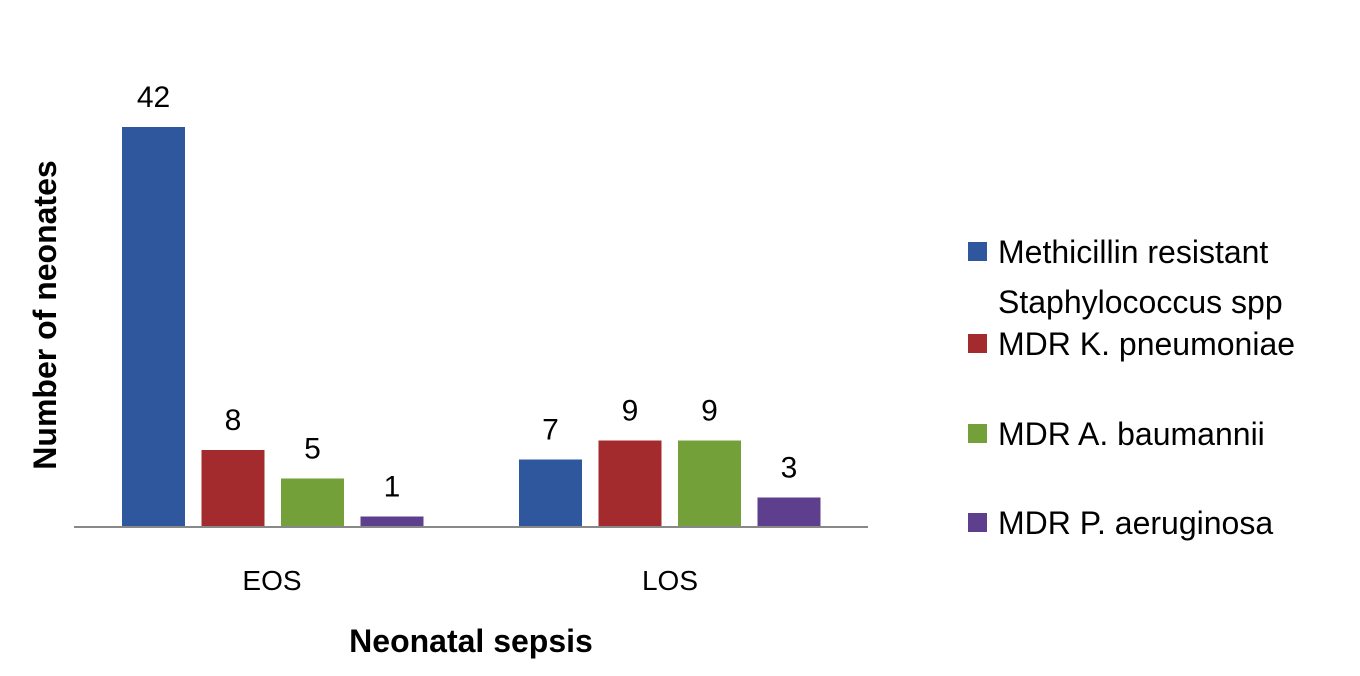 This screenshot has width=1360, height=676. Describe the element at coordinates (153, 97) in the screenshot. I see `data-label-eos-series-1: 42` at that location.